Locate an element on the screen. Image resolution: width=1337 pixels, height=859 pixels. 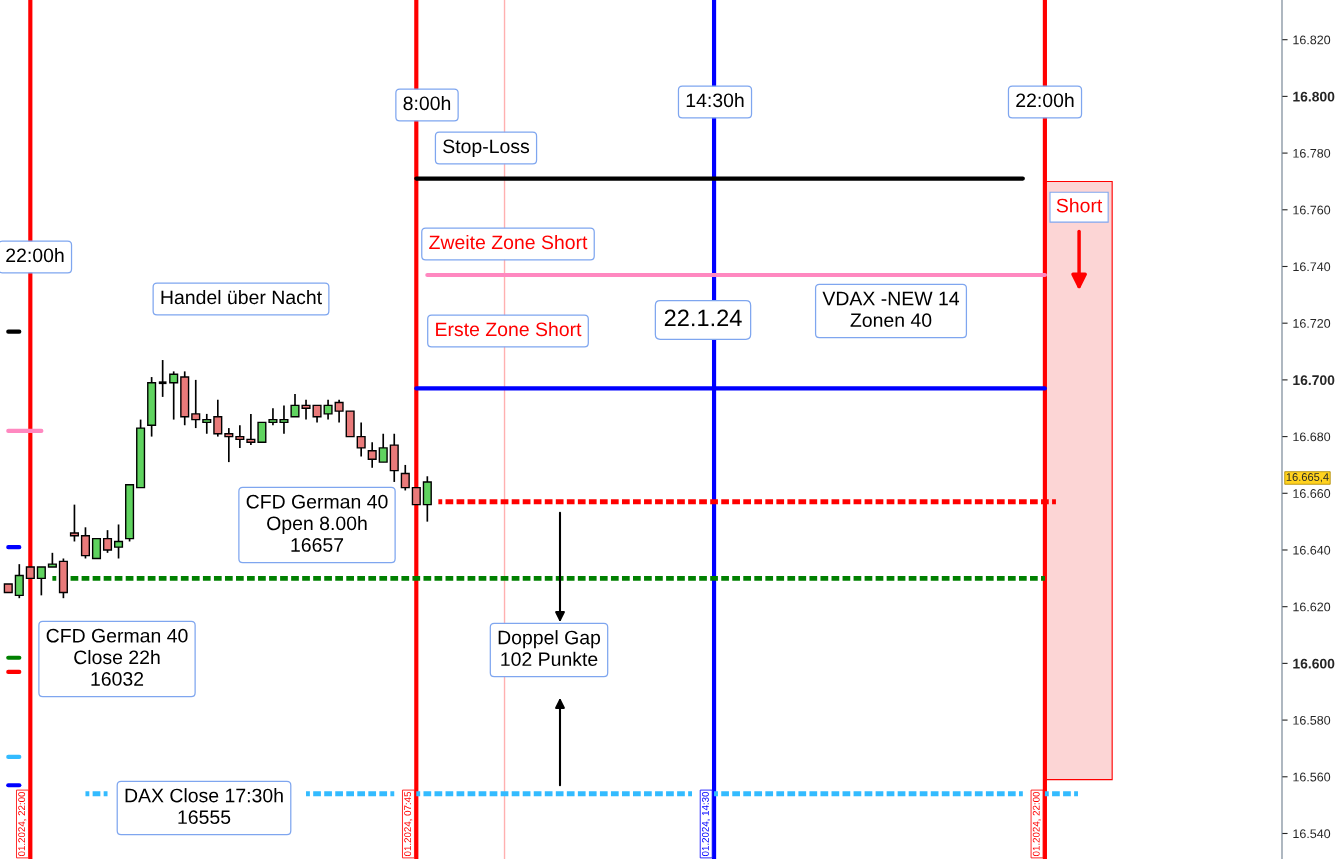
y-tick-label: 16.800 is located at coordinates (1314, 96).